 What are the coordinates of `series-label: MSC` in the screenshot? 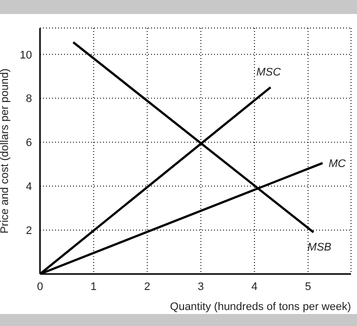 It's located at (268, 72).